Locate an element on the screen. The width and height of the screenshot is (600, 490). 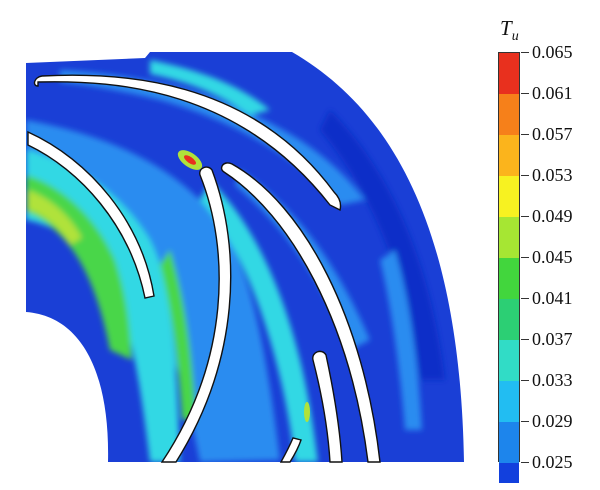
colorbar-tick-label: 0.061 is located at coordinates (552, 93).